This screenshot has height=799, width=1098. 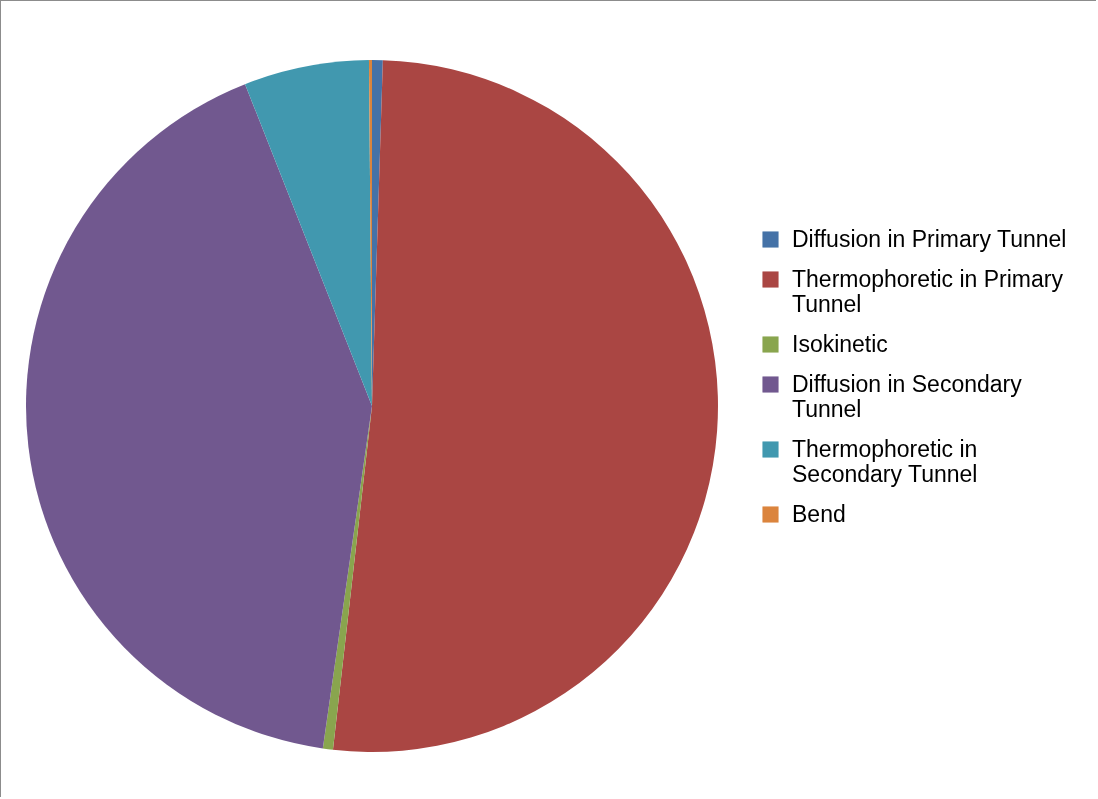 I want to click on legend-label: Isokinetic, so click(x=840, y=343).